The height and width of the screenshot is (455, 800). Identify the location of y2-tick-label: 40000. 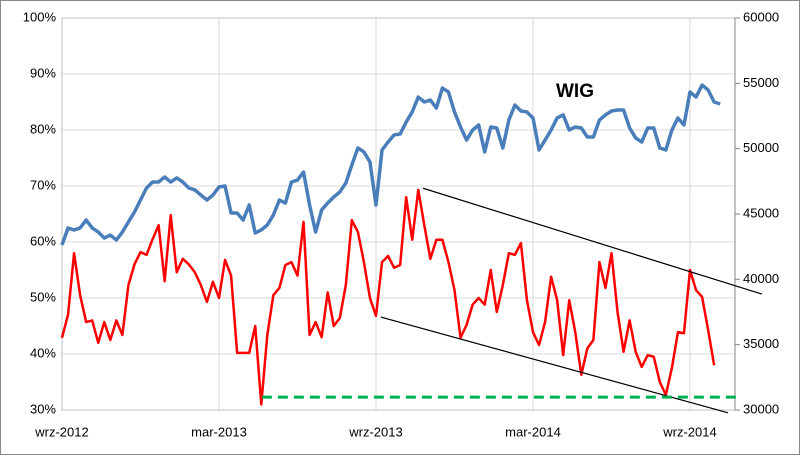
(761, 278).